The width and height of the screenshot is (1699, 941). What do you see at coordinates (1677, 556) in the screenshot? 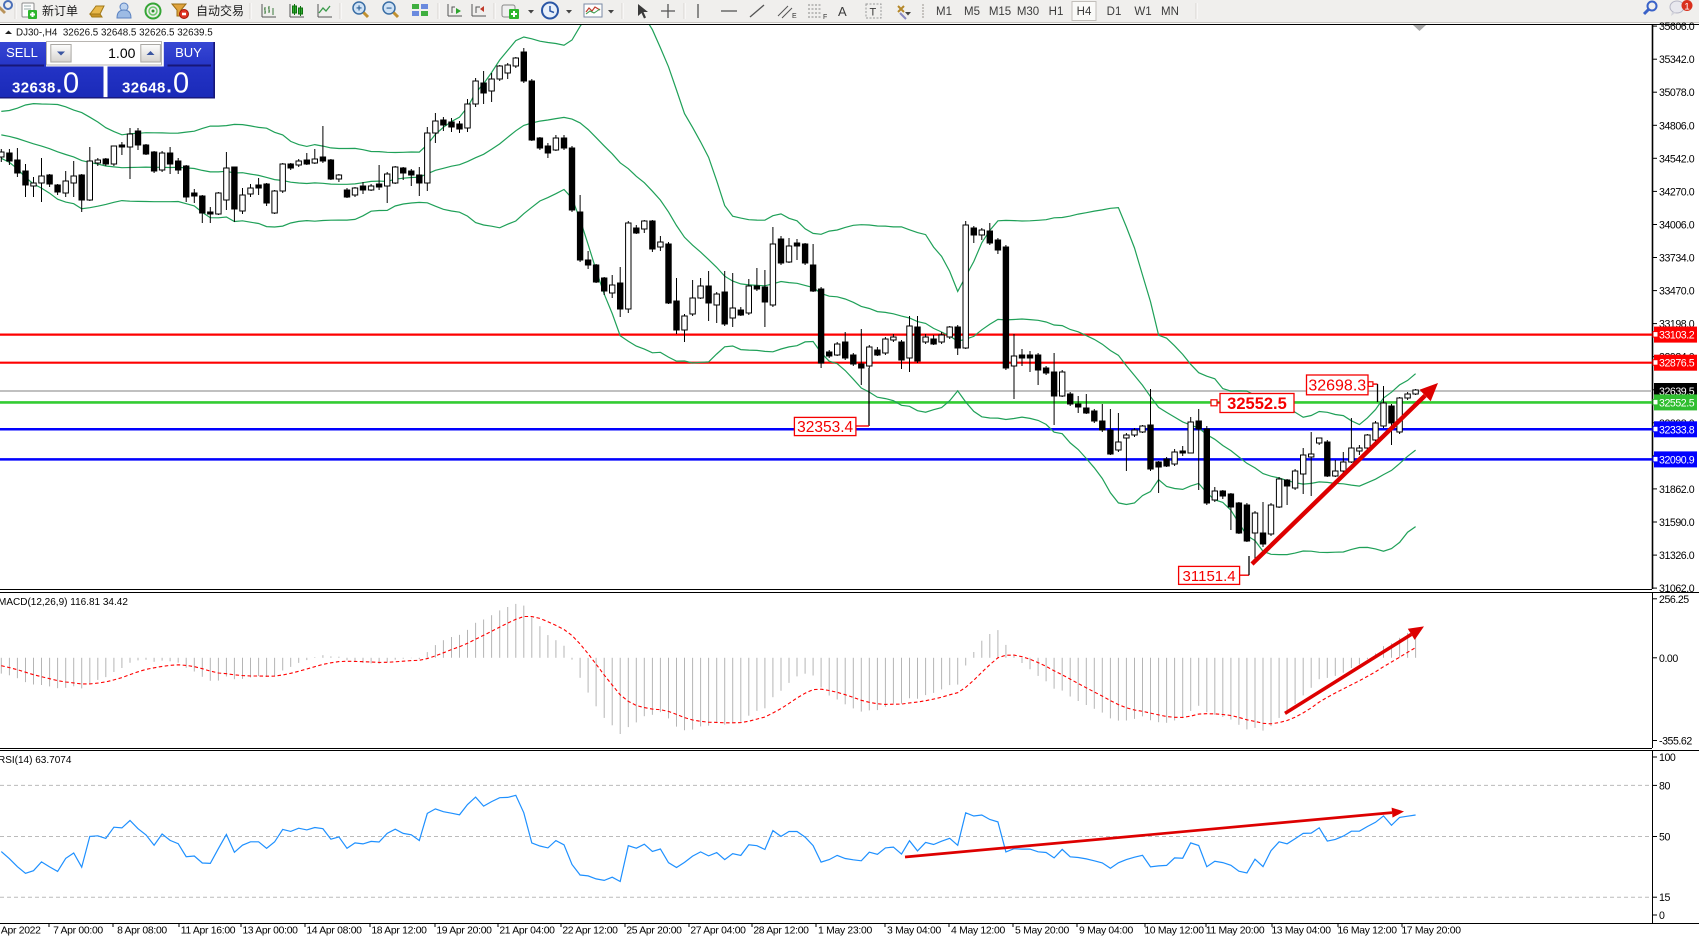
I see `svg-text: 31326.0` at bounding box center [1677, 556].